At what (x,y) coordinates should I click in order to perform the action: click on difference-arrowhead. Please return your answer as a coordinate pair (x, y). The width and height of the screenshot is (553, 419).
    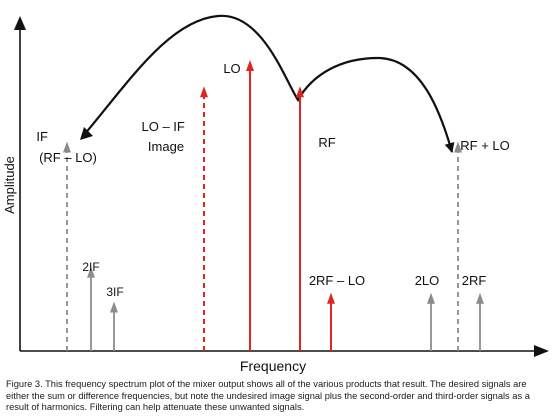
    Looking at the image, I should click on (86, 133).